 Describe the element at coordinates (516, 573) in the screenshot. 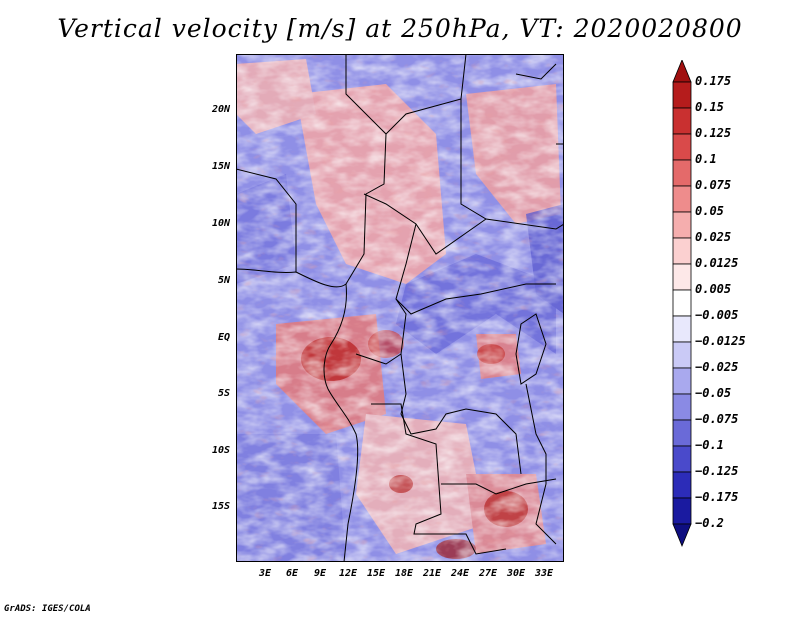

I see `lon-label: 30E` at that location.